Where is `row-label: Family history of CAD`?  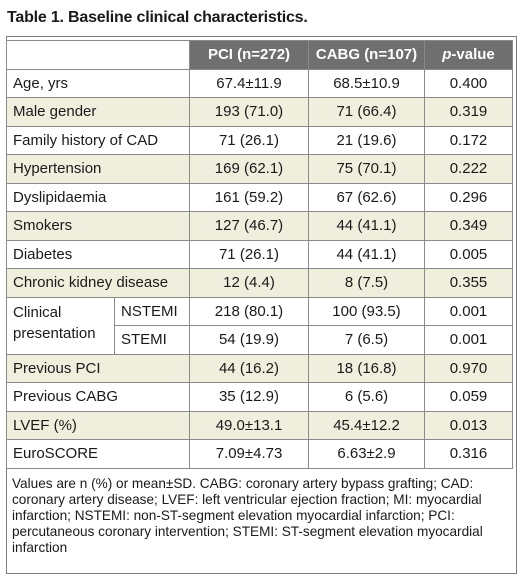 row-label: Family history of CAD is located at coordinates (98, 140).